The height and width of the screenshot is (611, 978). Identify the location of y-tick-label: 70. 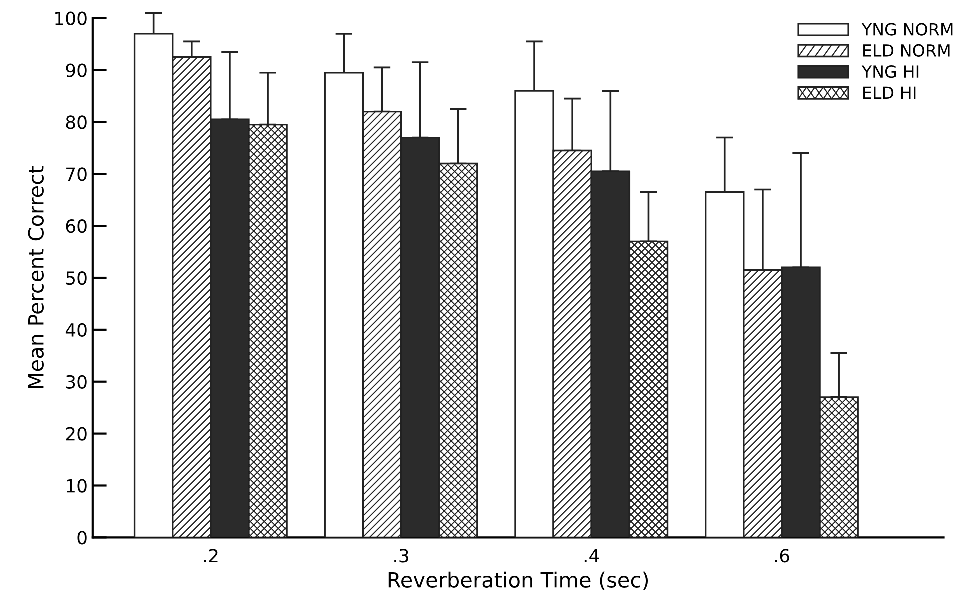
(76, 175).